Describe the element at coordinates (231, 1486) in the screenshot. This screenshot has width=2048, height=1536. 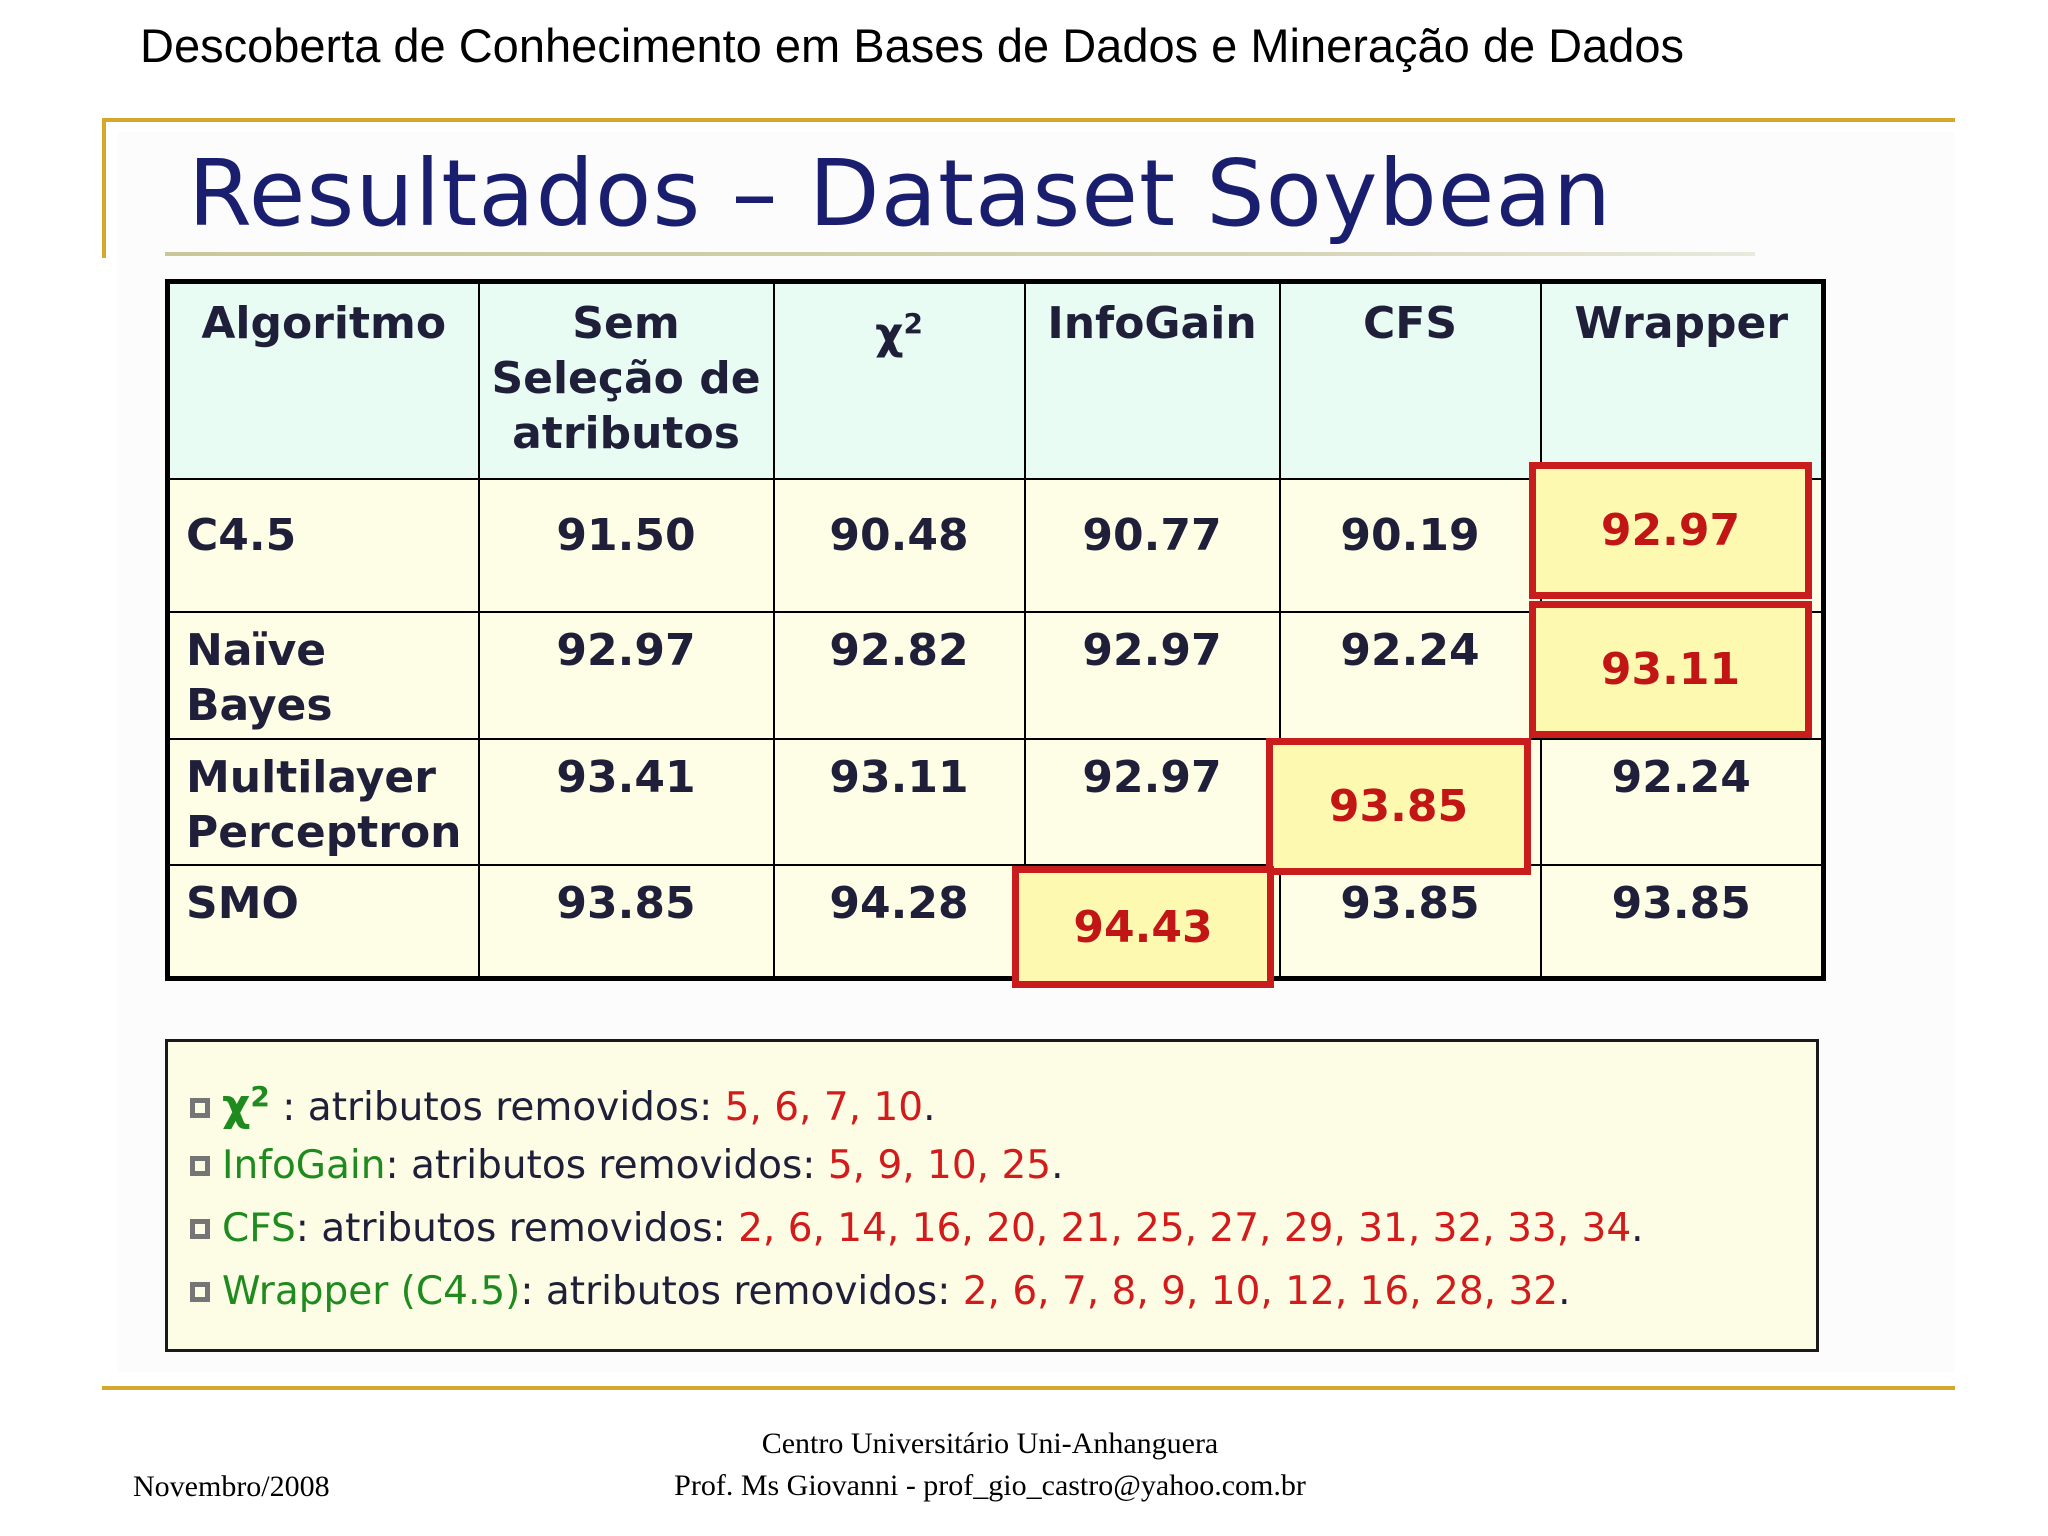
I see `footer-date: Novembro/2008` at that location.